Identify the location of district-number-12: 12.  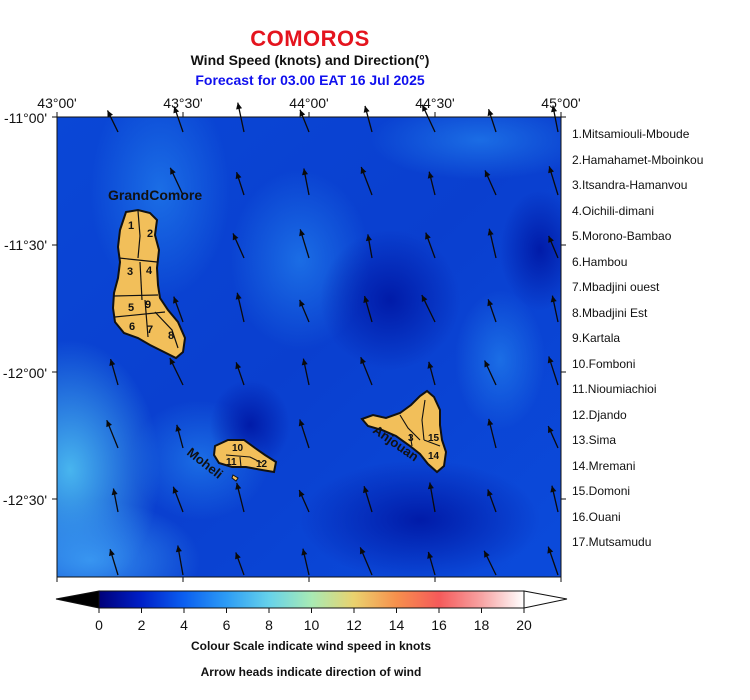
(262, 464).